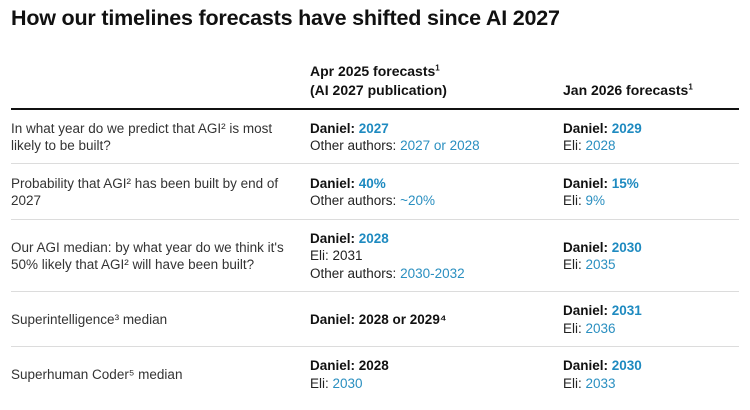 The image size is (750, 410). Describe the element at coordinates (595, 200) in the screenshot. I see `eli-value: 9%` at that location.